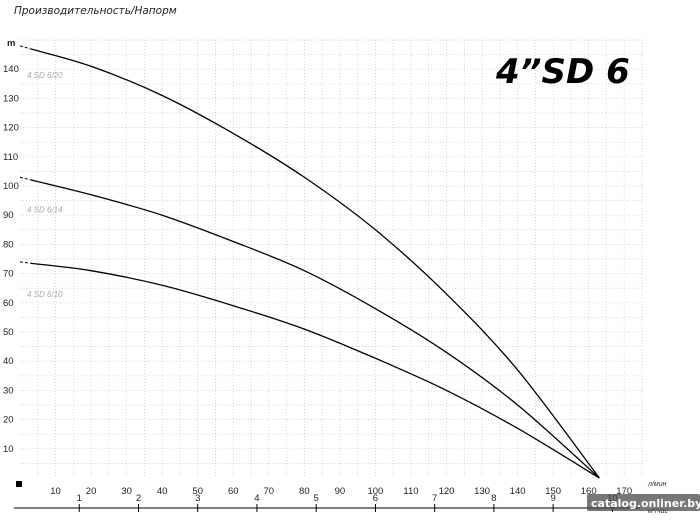 The image size is (700, 523). What do you see at coordinates (304, 491) in the screenshot?
I see `x-tick-label: 80` at bounding box center [304, 491].